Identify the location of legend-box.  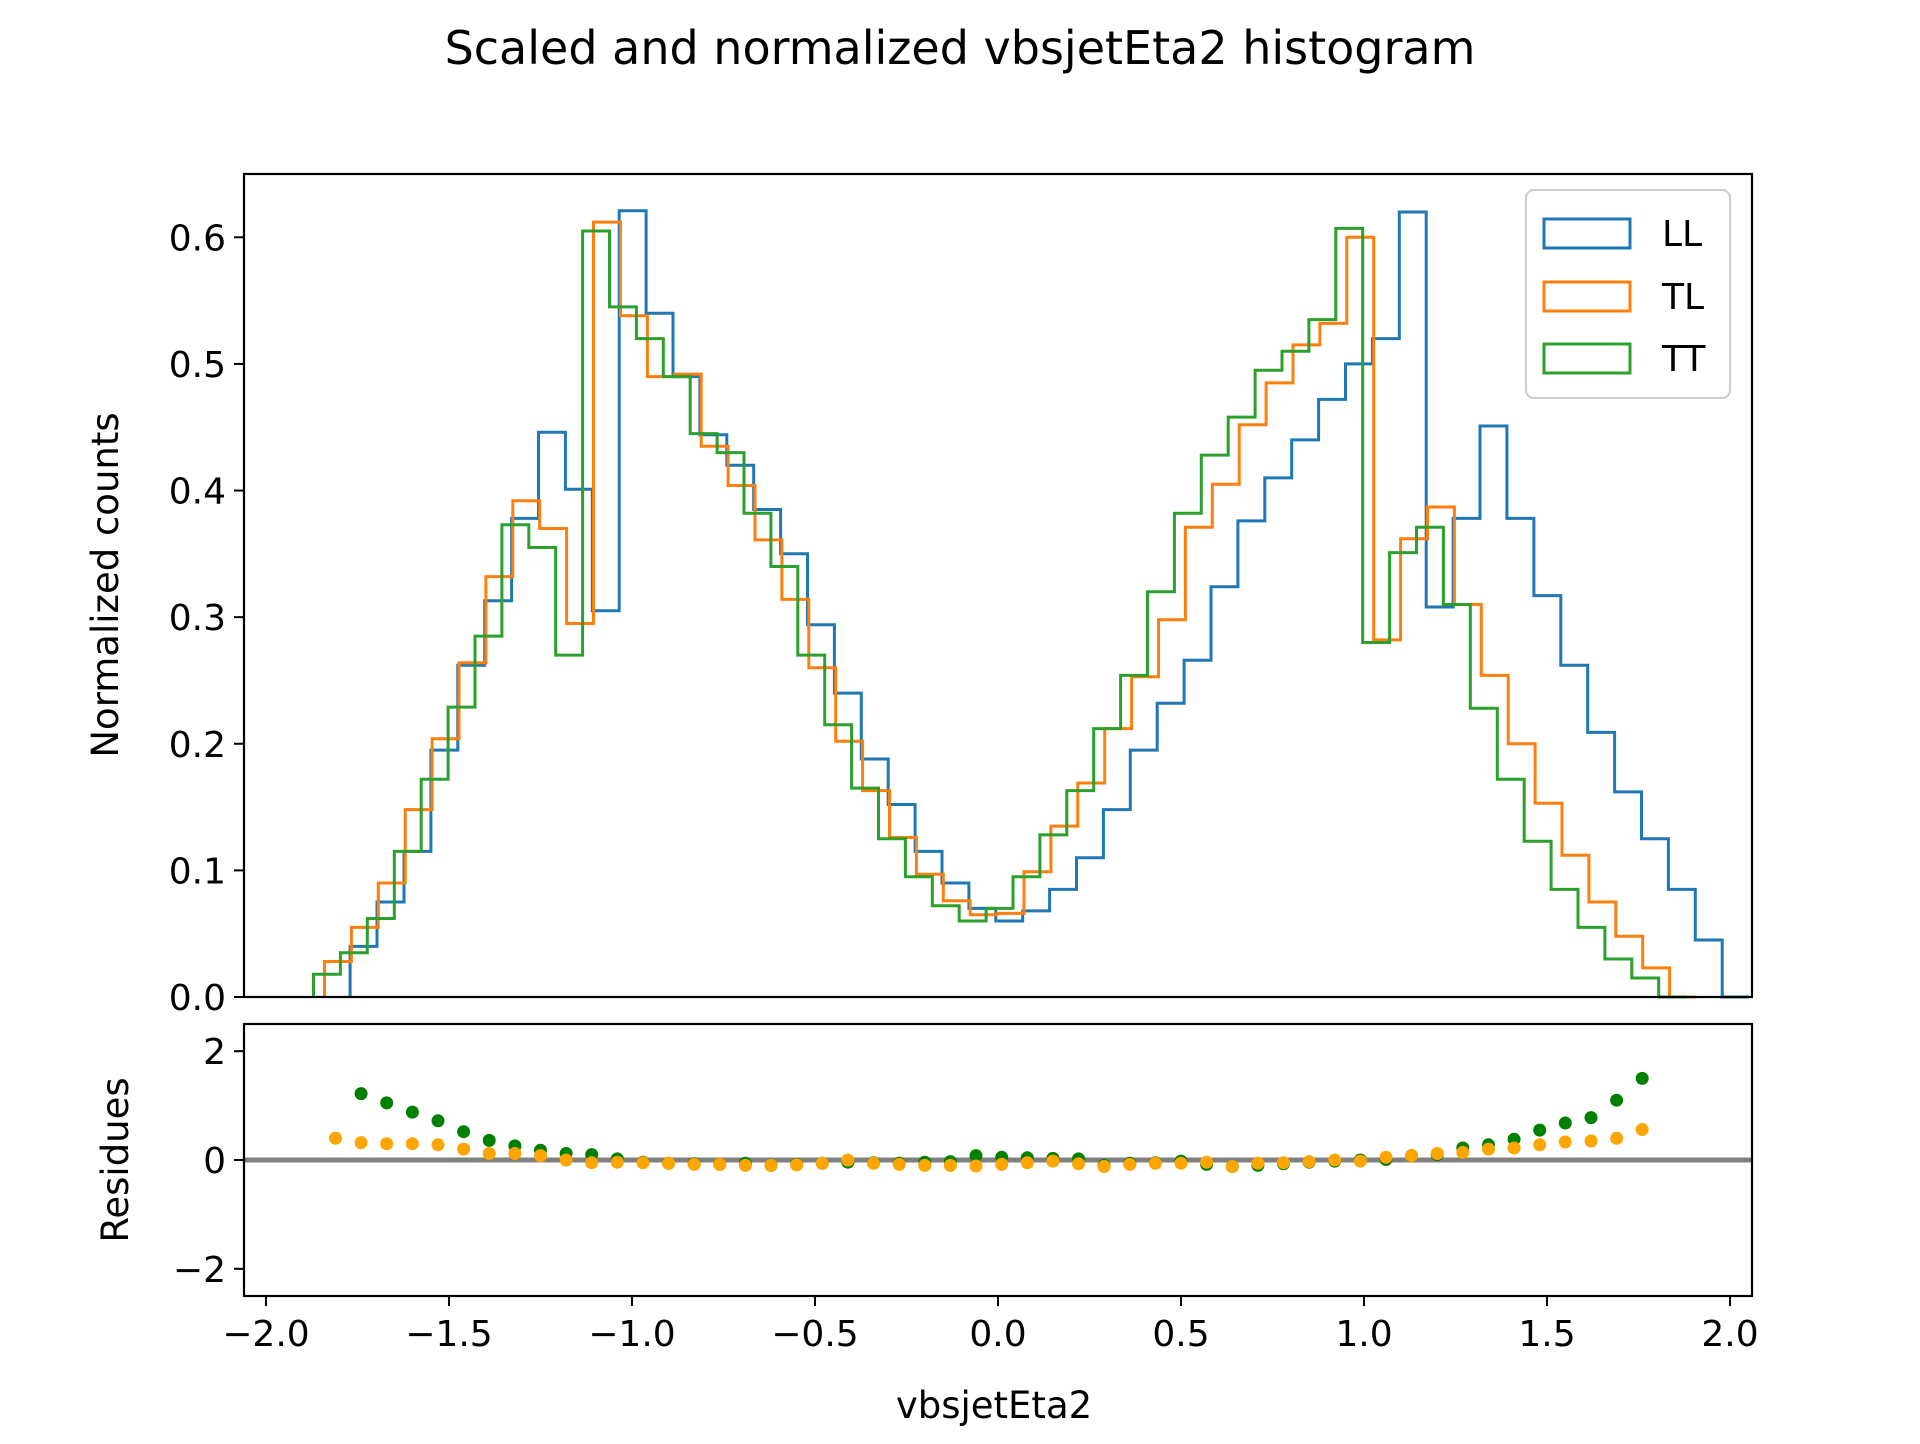
(1628, 294).